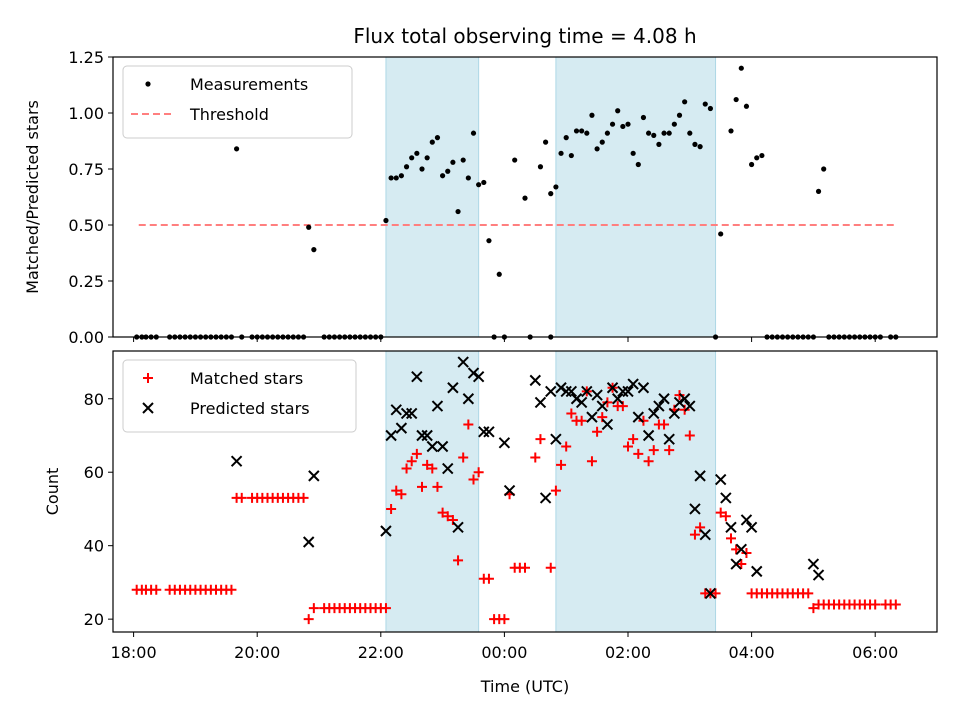  What do you see at coordinates (86, 337) in the screenshot?
I see `y-tick-label: 0.00` at bounding box center [86, 337].